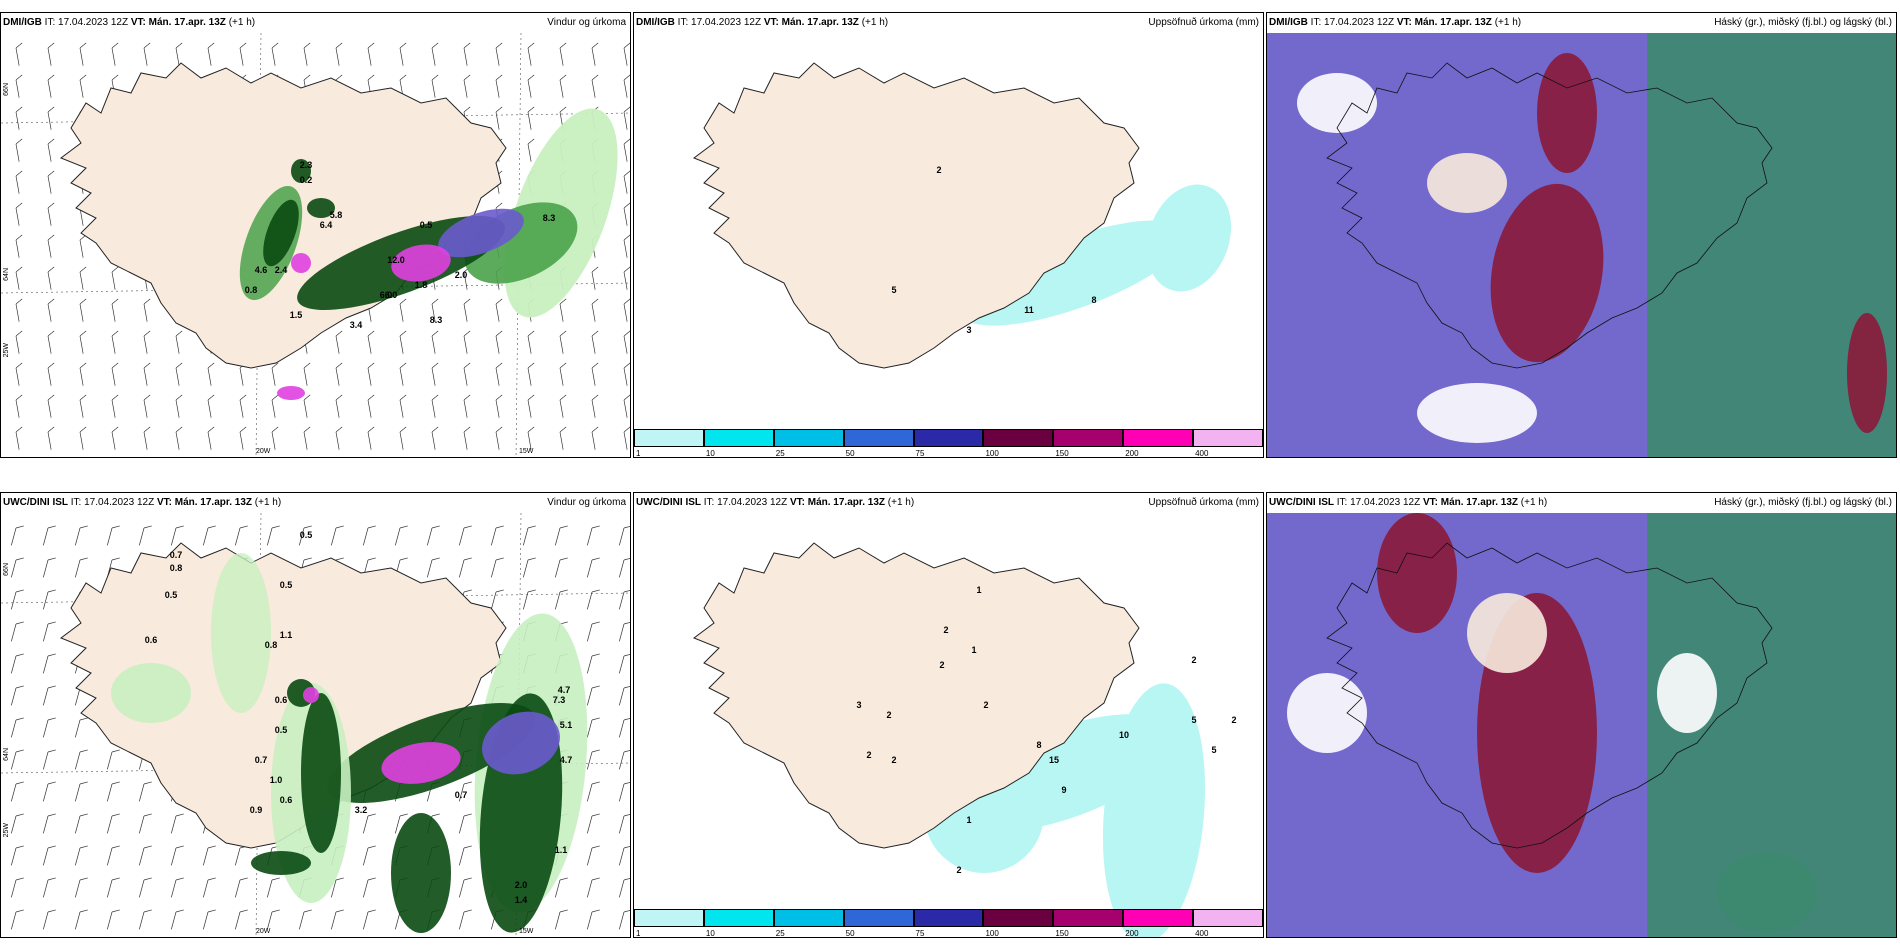 The width and height of the screenshot is (1900, 950). Describe the element at coordinates (559, 700) in the screenshot. I see `precip-value-label: 7.3` at that location.